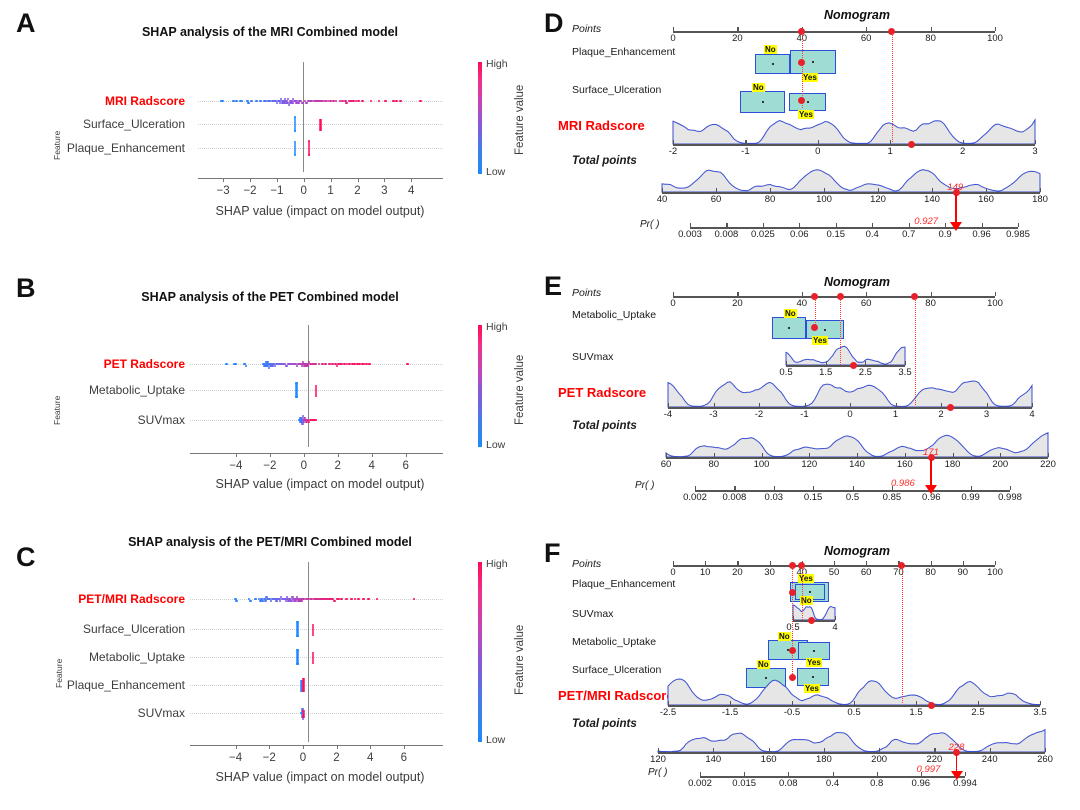  I want to click on pr-axis-tick-label: 0.9, so click(945, 234).